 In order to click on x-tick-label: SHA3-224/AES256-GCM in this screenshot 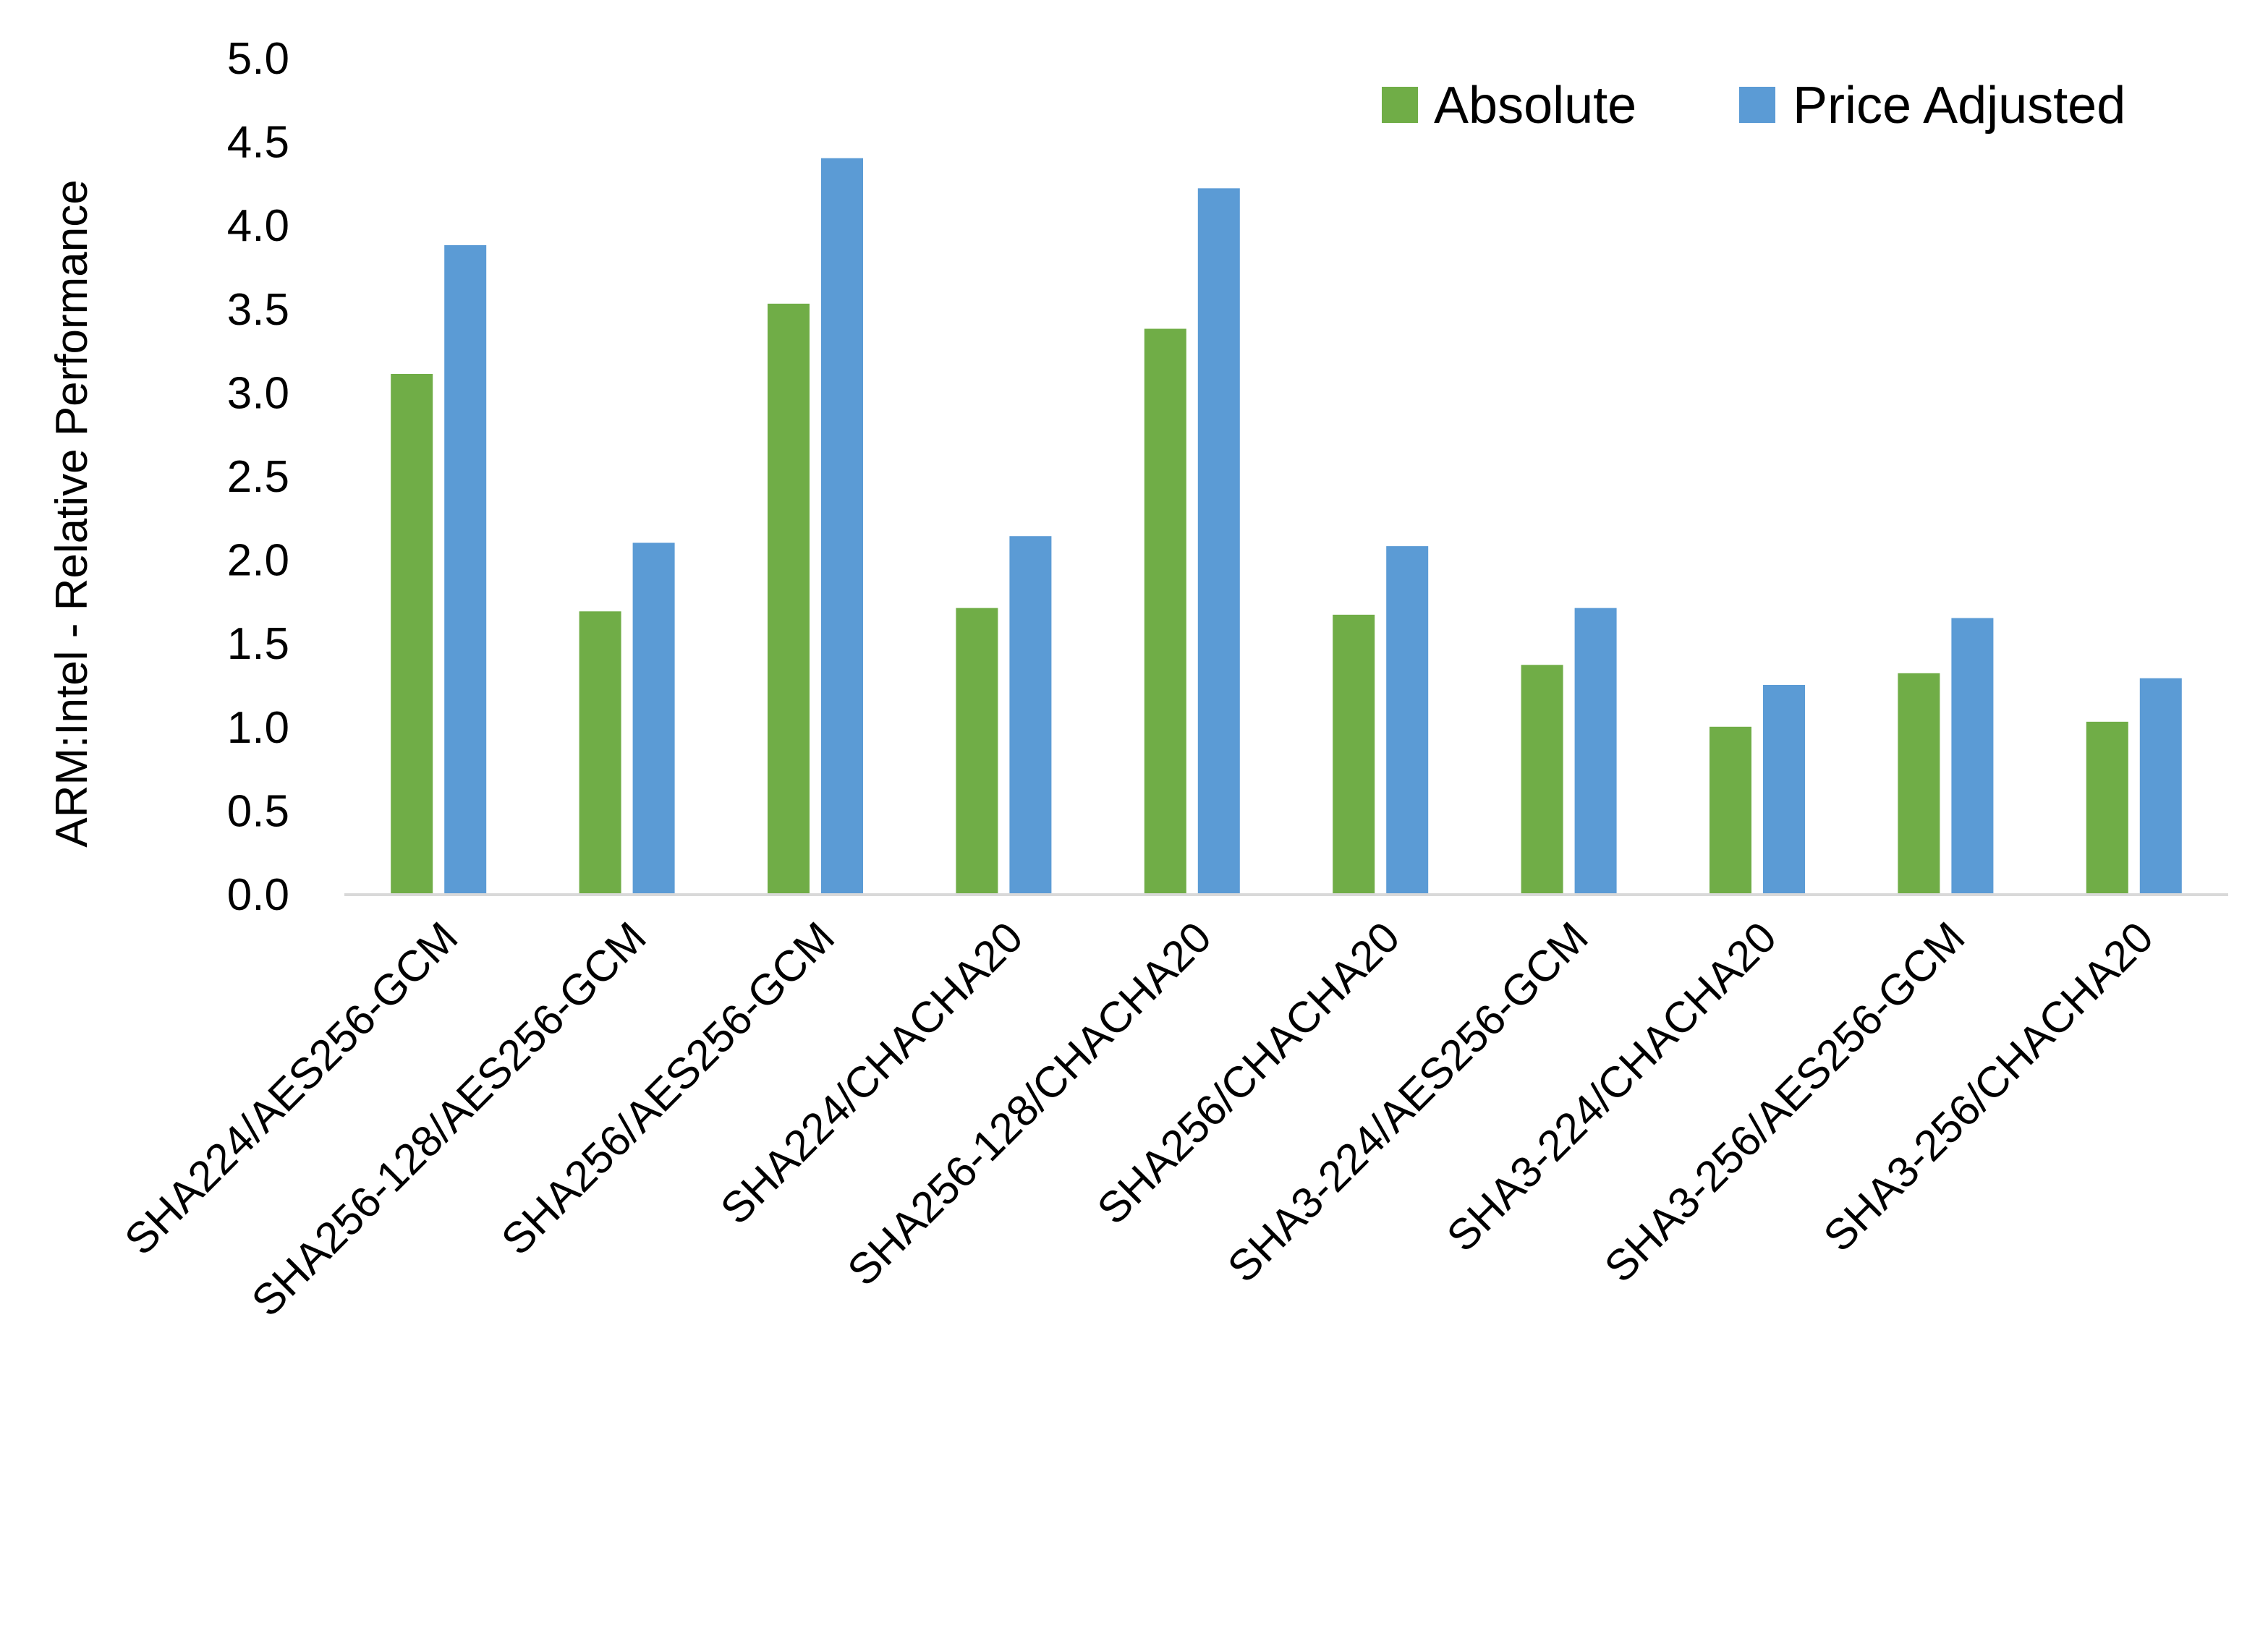, I will do `click(1407, 1102)`.